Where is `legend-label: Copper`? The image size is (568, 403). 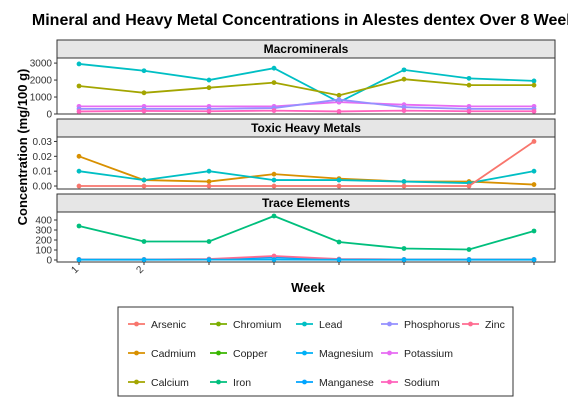
legend-label: Copper is located at coordinates (250, 354).